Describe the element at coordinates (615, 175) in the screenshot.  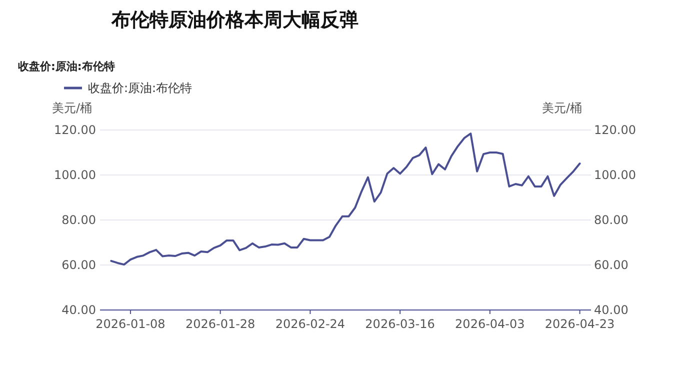
I see `y2-tick-label: 100.00` at that location.